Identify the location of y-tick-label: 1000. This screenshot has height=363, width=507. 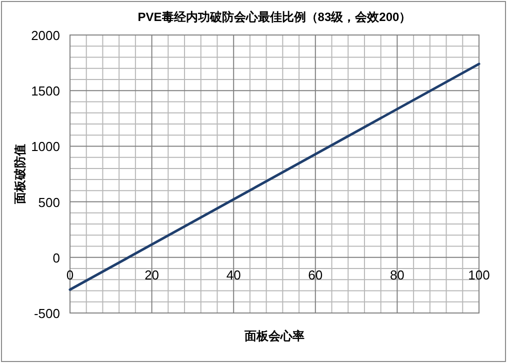
(45, 146).